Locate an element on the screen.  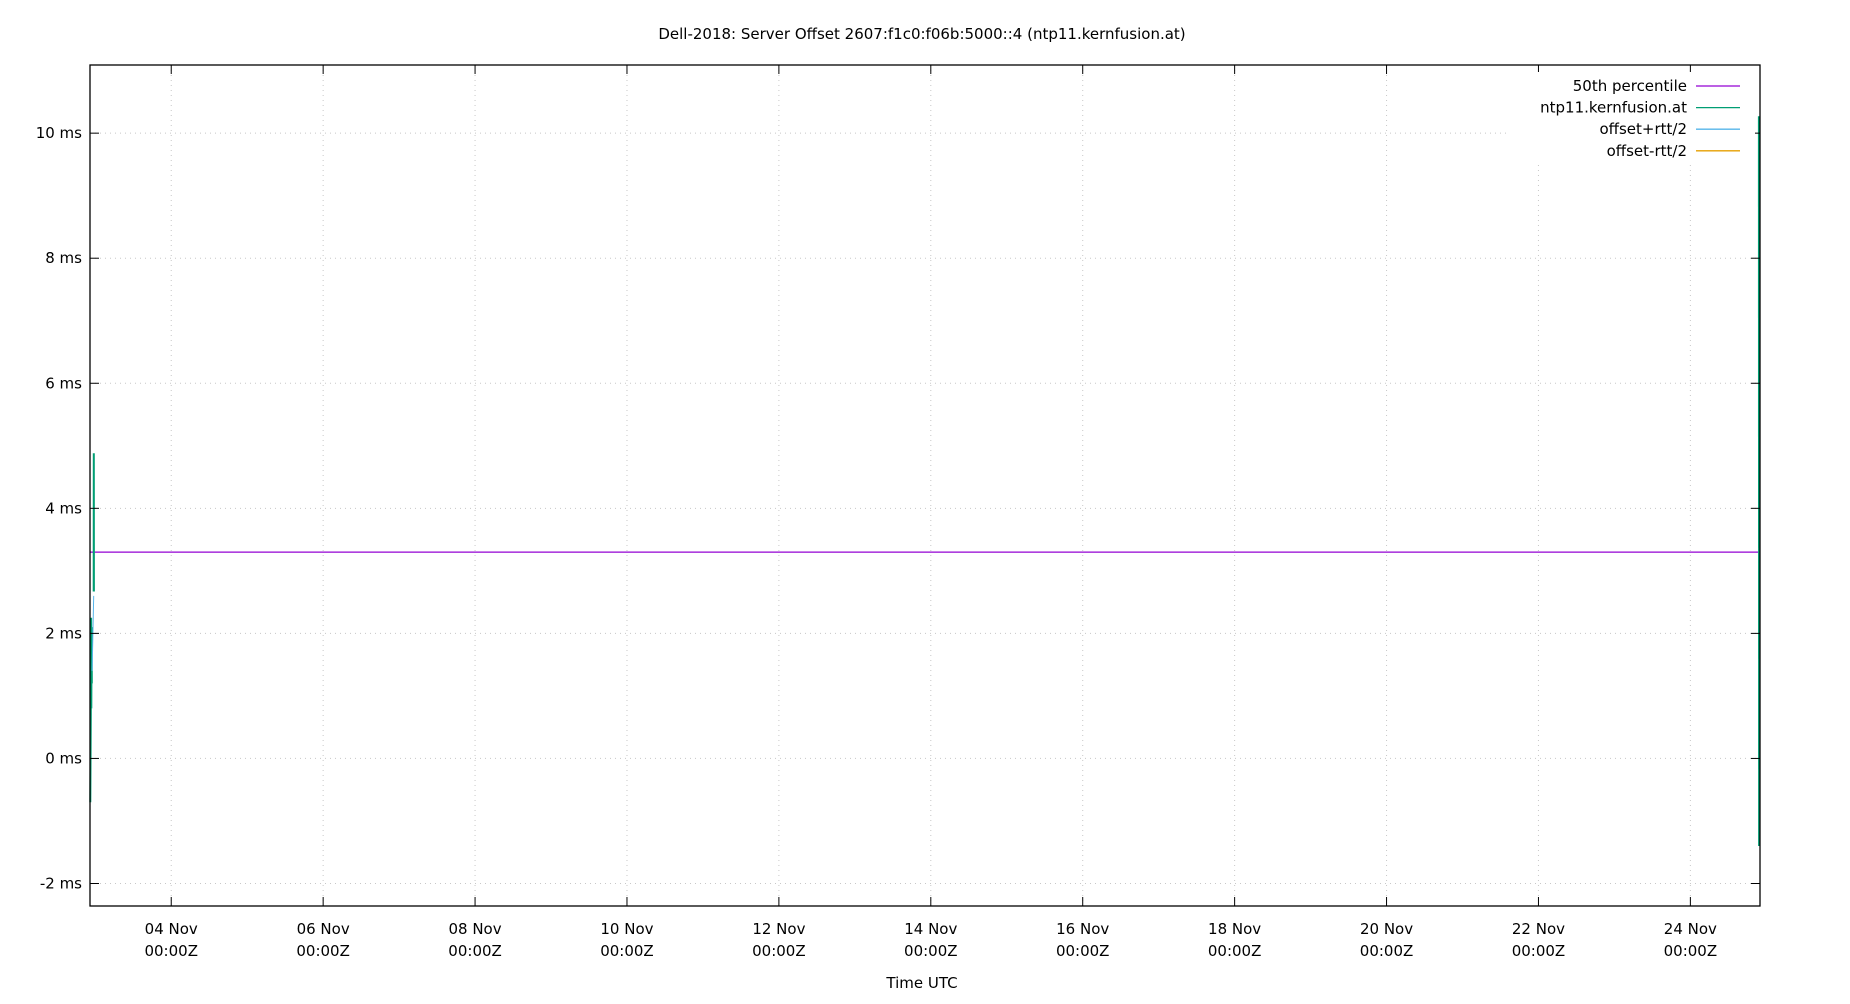
x-tick-label-date: 22 Nov is located at coordinates (1538, 929).